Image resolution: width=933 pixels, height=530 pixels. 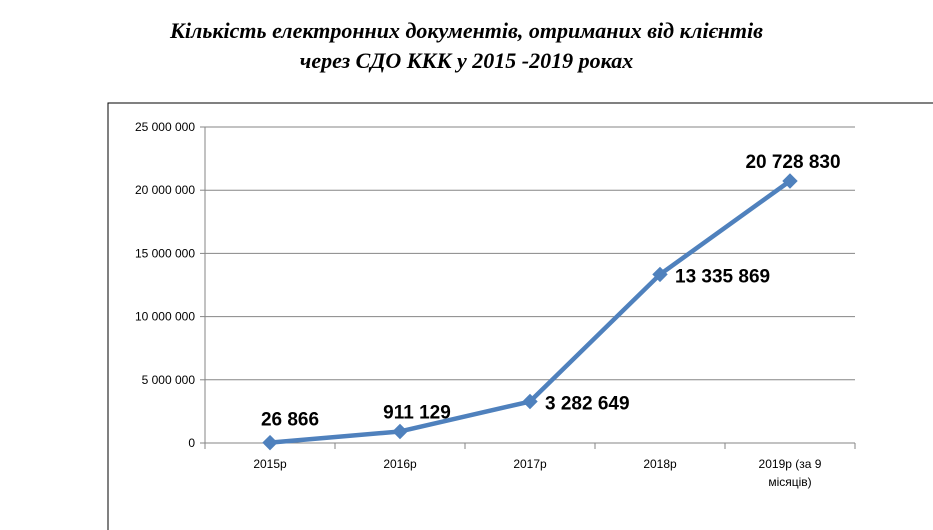 What do you see at coordinates (270, 464) in the screenshot?
I see `x-tick-label: 2015р` at bounding box center [270, 464].